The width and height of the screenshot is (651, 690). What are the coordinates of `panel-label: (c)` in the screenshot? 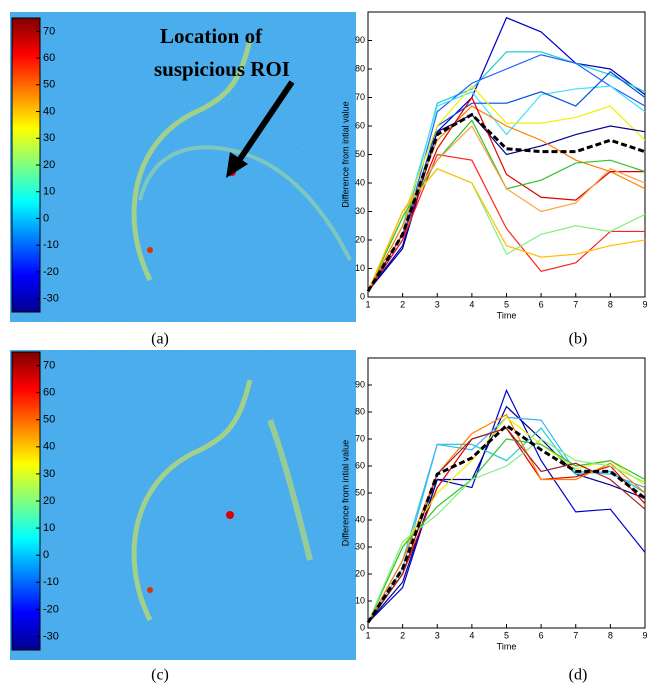 It's located at (160, 675).